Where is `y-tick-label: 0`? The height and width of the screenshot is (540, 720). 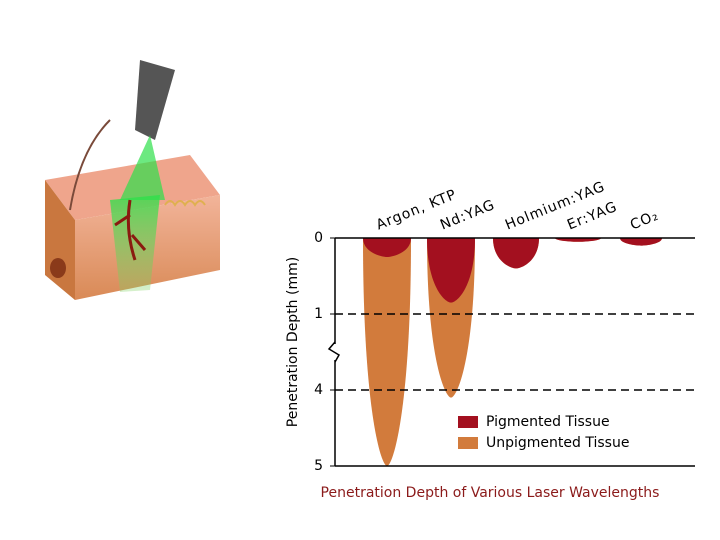
y-tick-label: 0 is located at coordinates (318, 238).